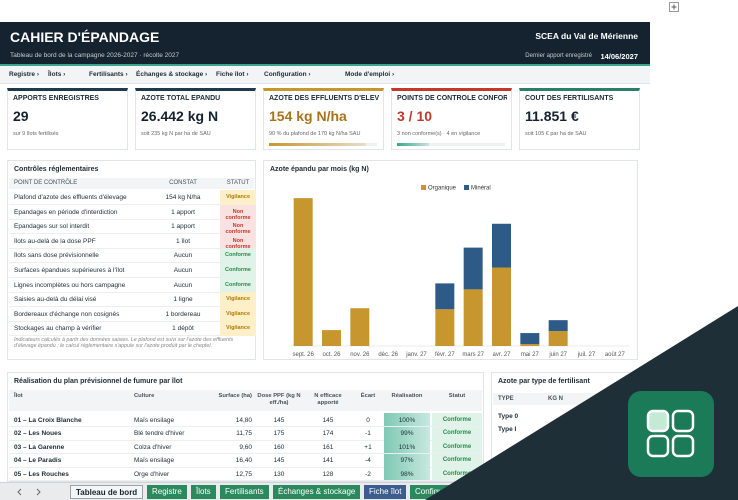 The height and width of the screenshot is (500, 738). Describe the element at coordinates (508, 416) in the screenshot. I see `type-name: Type 0` at that location.